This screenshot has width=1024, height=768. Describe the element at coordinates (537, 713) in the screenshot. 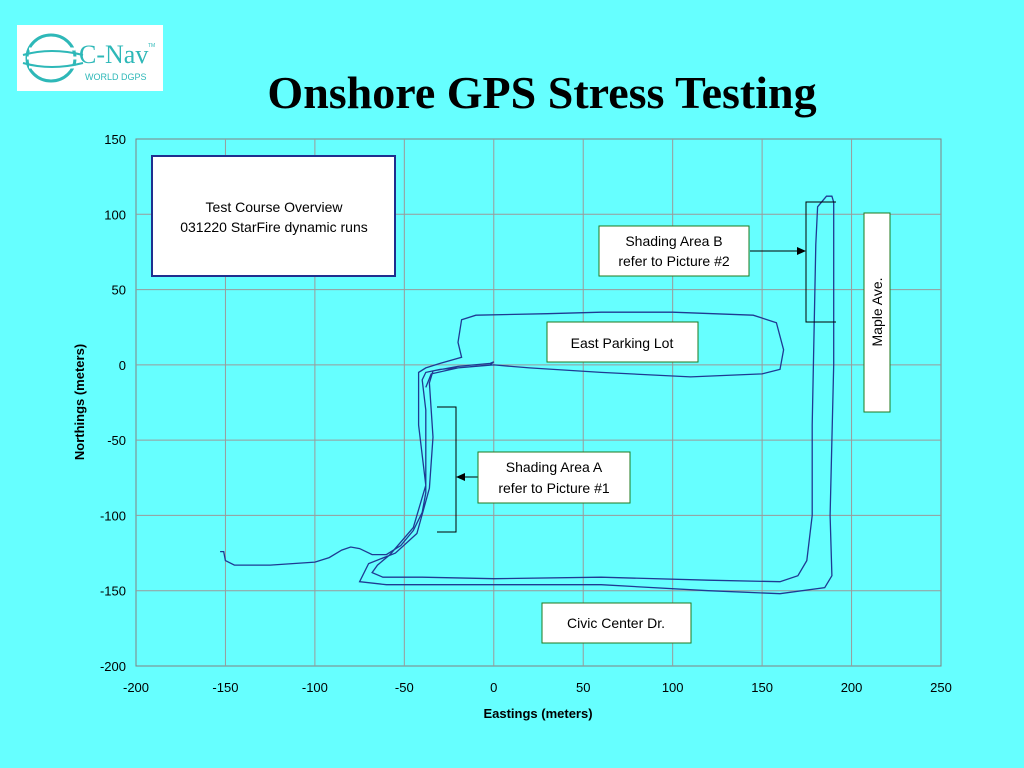

I see `x-axis-title: Eastings (meters)` at that location.